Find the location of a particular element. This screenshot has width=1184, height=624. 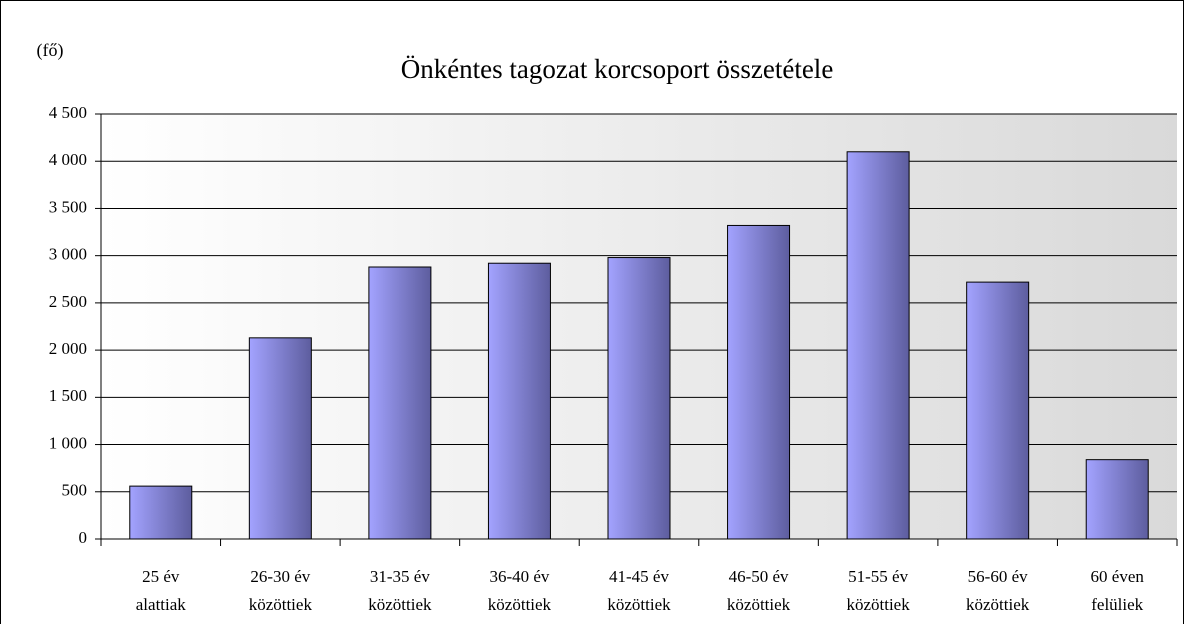

y-tick-label: 4 500 is located at coordinates (68, 112).